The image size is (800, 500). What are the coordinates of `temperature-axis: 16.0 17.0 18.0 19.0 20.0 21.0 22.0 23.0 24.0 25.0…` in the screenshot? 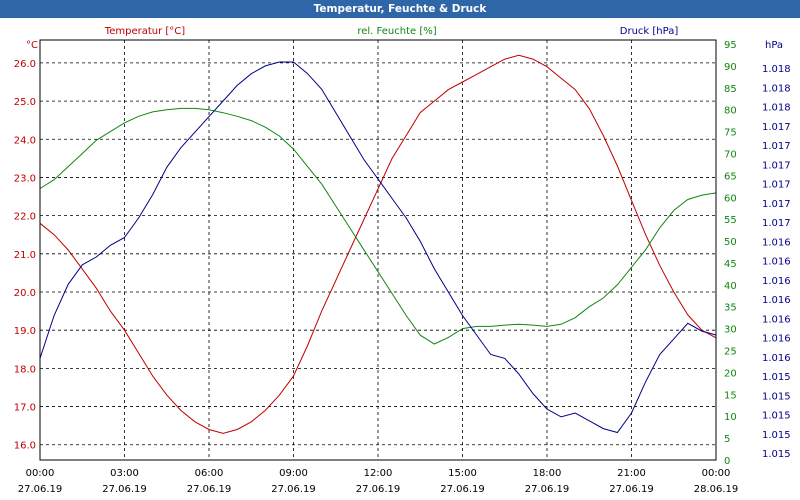 It's located at (25, 255).